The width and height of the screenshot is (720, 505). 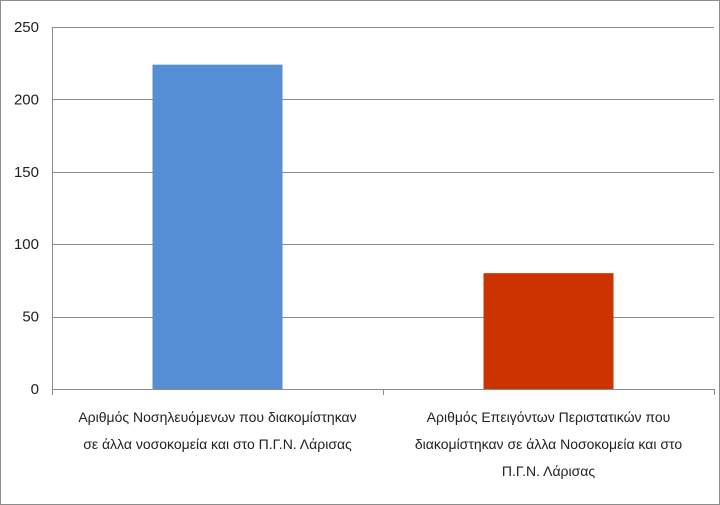 I want to click on y-tick-label: 150, so click(x=26, y=172).